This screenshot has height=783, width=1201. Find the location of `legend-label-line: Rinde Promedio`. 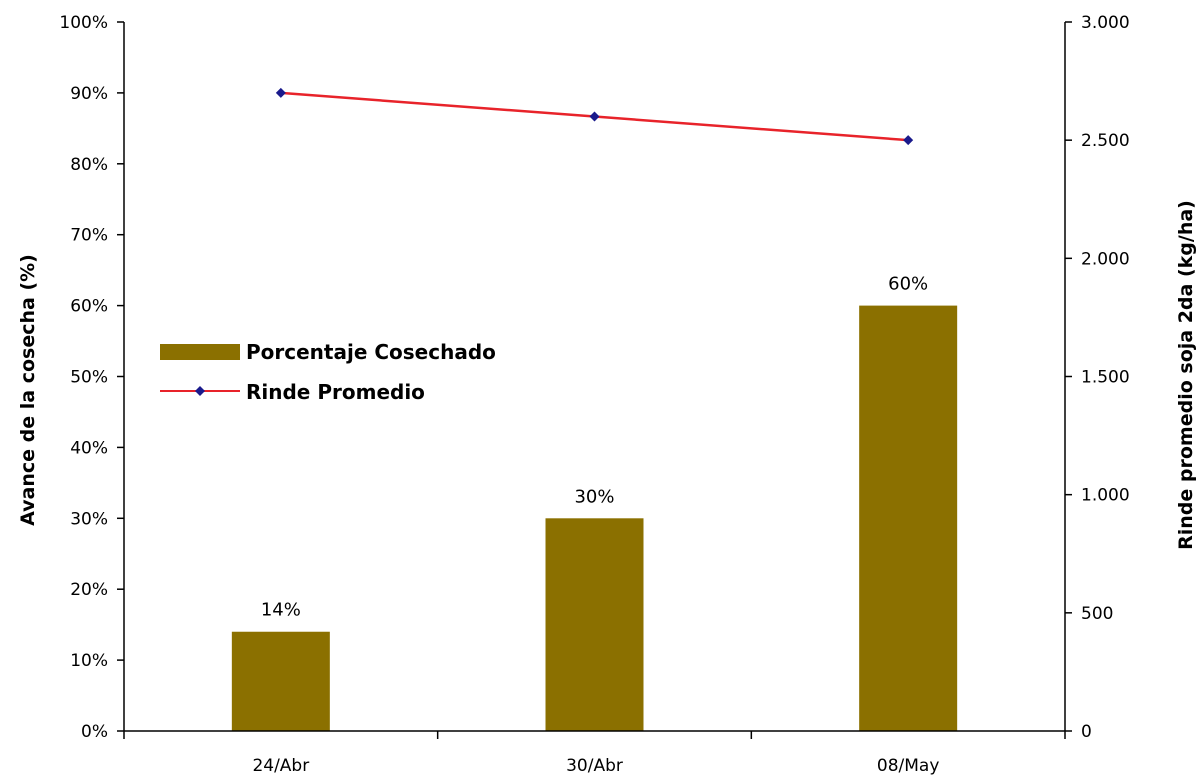

legend-label-line: Rinde Promedio is located at coordinates (335, 392).